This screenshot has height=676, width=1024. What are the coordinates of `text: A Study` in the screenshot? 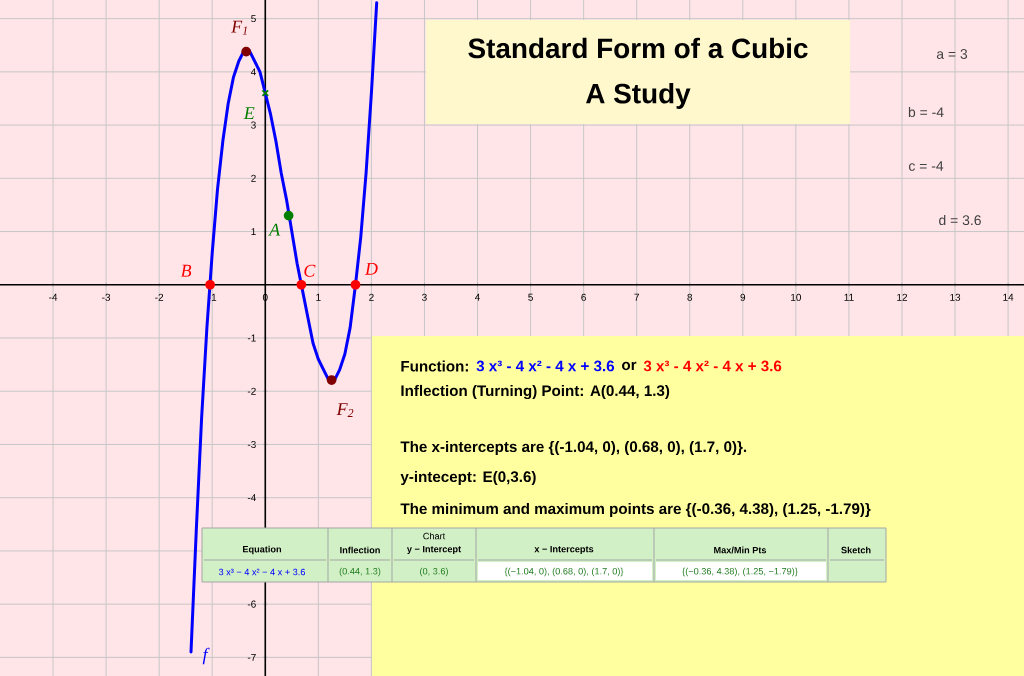 It's located at (638, 95).